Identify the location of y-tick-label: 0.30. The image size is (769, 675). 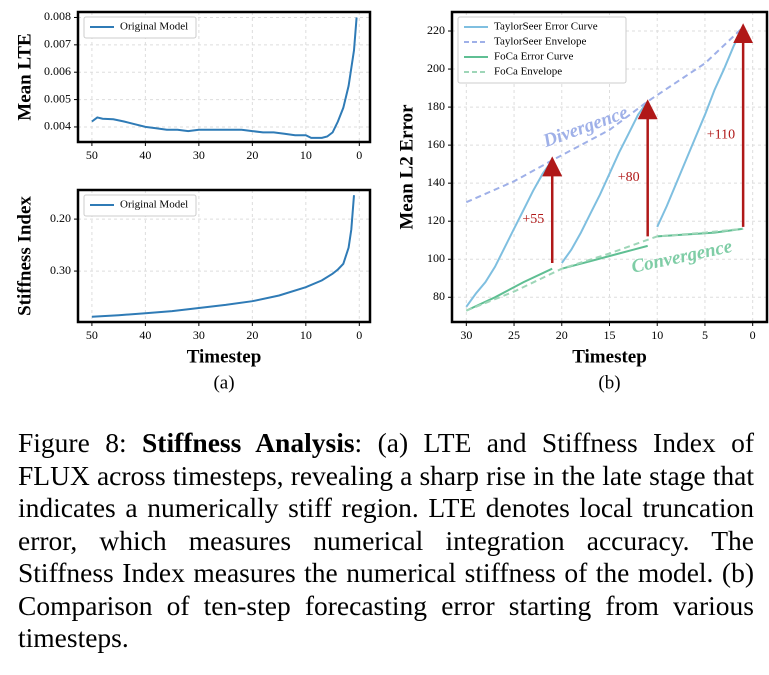
(60, 270).